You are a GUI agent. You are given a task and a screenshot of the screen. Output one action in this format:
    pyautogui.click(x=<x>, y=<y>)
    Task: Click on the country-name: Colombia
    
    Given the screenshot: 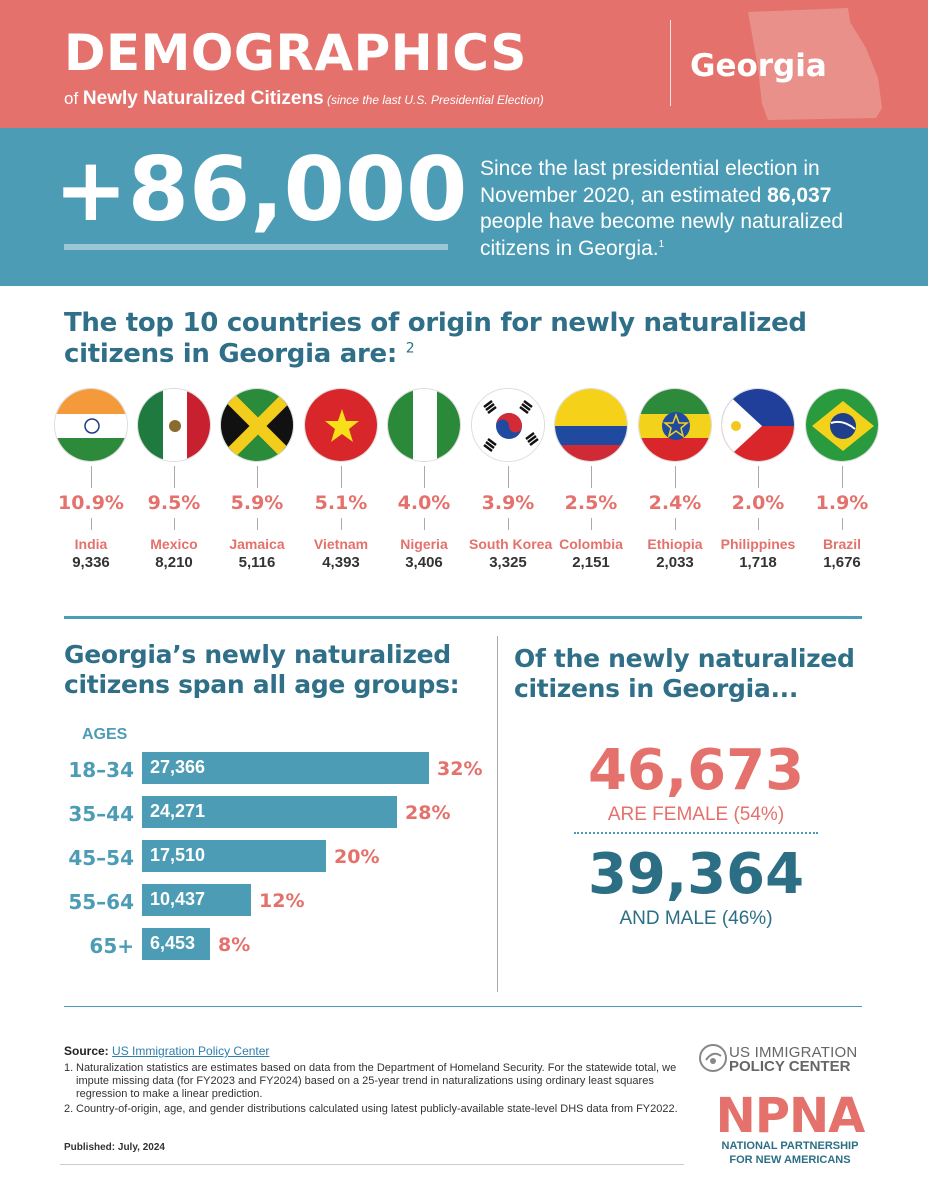 What is the action you would take?
    pyautogui.click(x=591, y=544)
    